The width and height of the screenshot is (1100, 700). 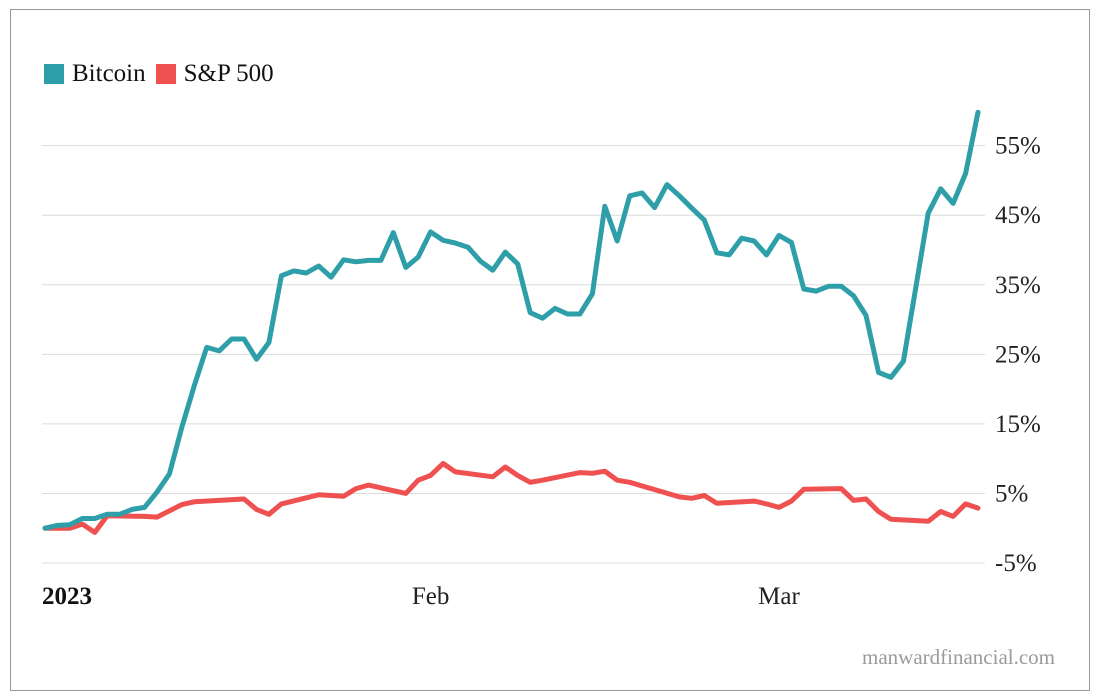 What do you see at coordinates (54, 74) in the screenshot?
I see `legend-swatch-bitcoin` at bounding box center [54, 74].